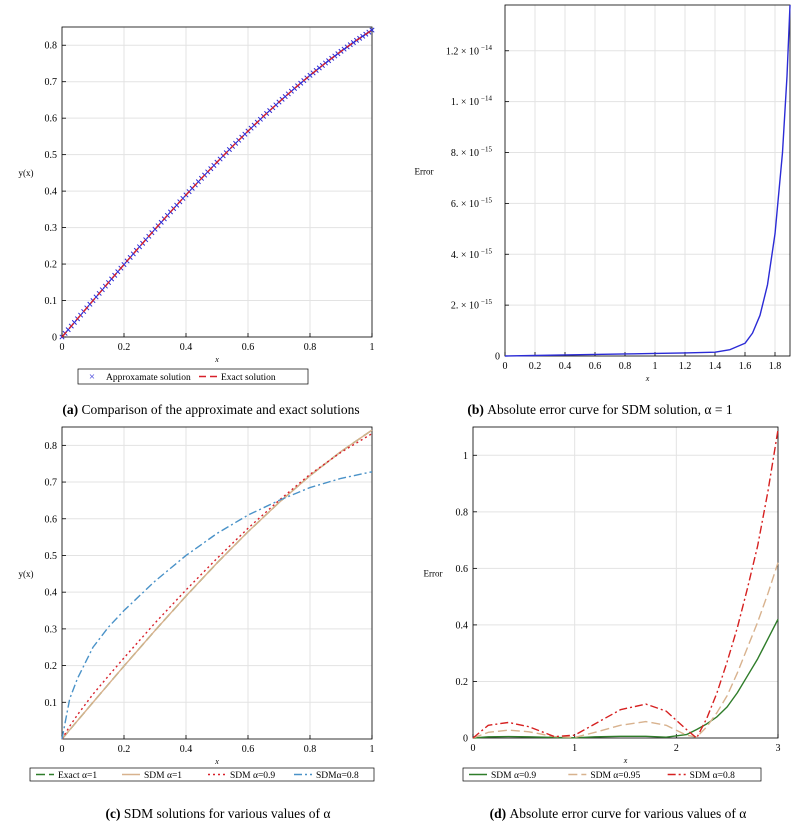 Image resolution: width=799 pixels, height=827 pixels. I want to click on legend-label: Approxamate solution, so click(148, 378).